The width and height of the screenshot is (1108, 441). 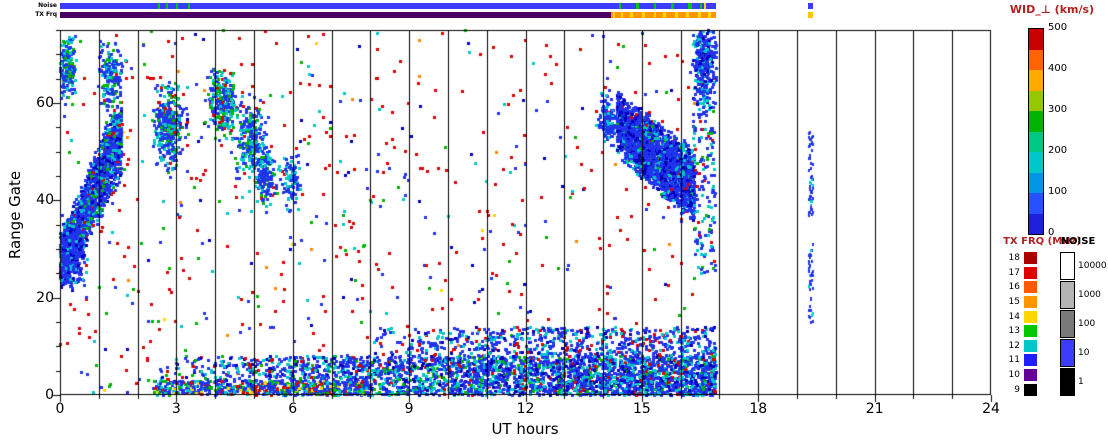 I want to click on y-tick-label: 40, so click(x=45, y=200).